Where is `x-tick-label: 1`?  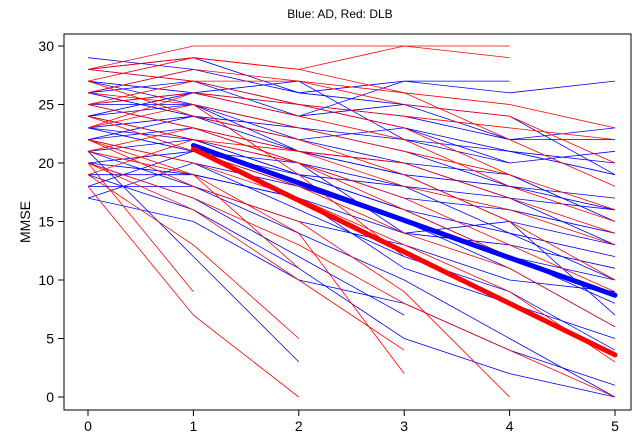 x-tick-label: 1 is located at coordinates (194, 425).